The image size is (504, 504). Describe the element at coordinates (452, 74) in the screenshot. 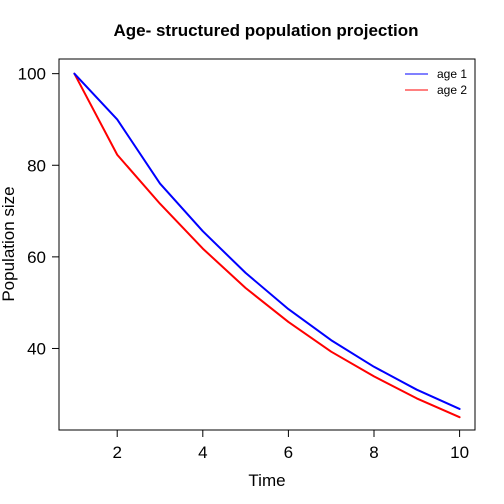

I see `legend-label-age-1: age 1` at that location.